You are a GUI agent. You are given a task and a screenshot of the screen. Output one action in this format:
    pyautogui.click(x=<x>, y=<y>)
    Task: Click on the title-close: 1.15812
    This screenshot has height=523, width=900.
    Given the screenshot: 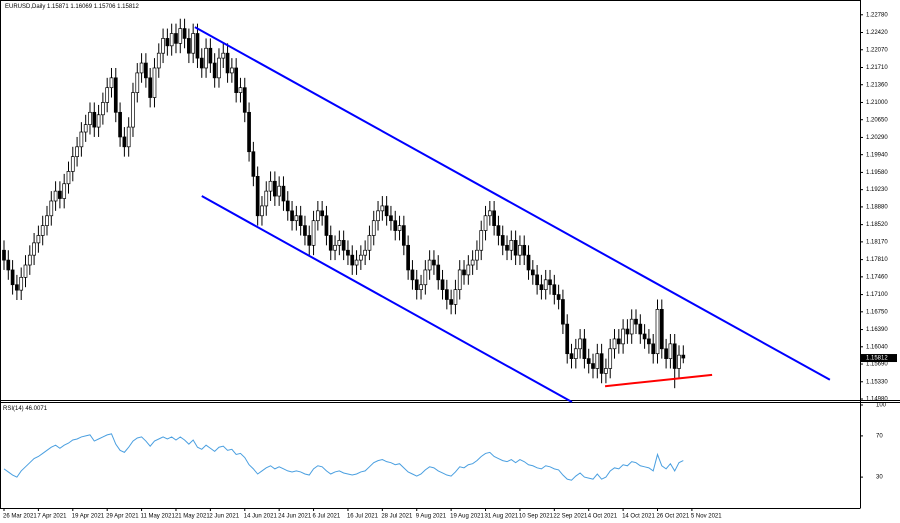 What is the action you would take?
    pyautogui.click(x=128, y=7)
    